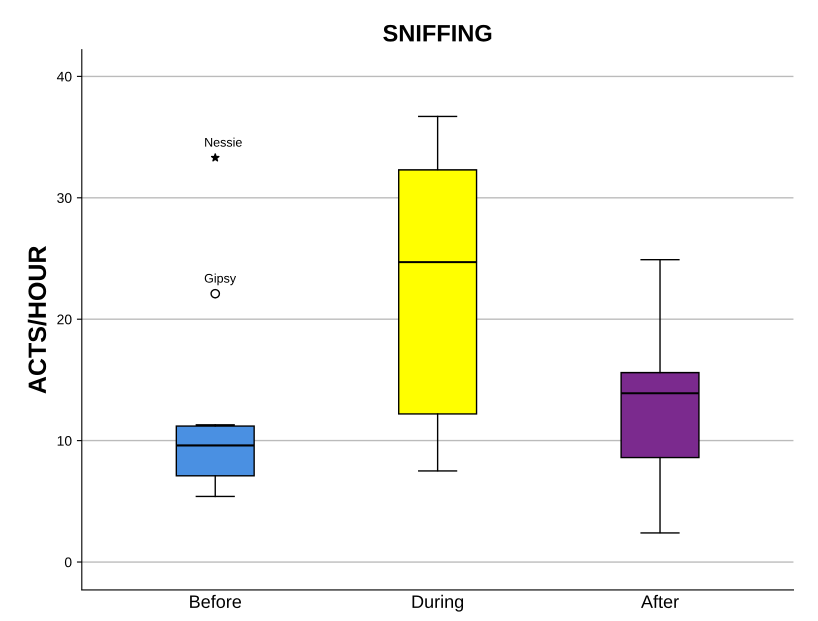 This screenshot has height=621, width=818. What do you see at coordinates (64, 198) in the screenshot?
I see `y-tick-label: 30` at bounding box center [64, 198].